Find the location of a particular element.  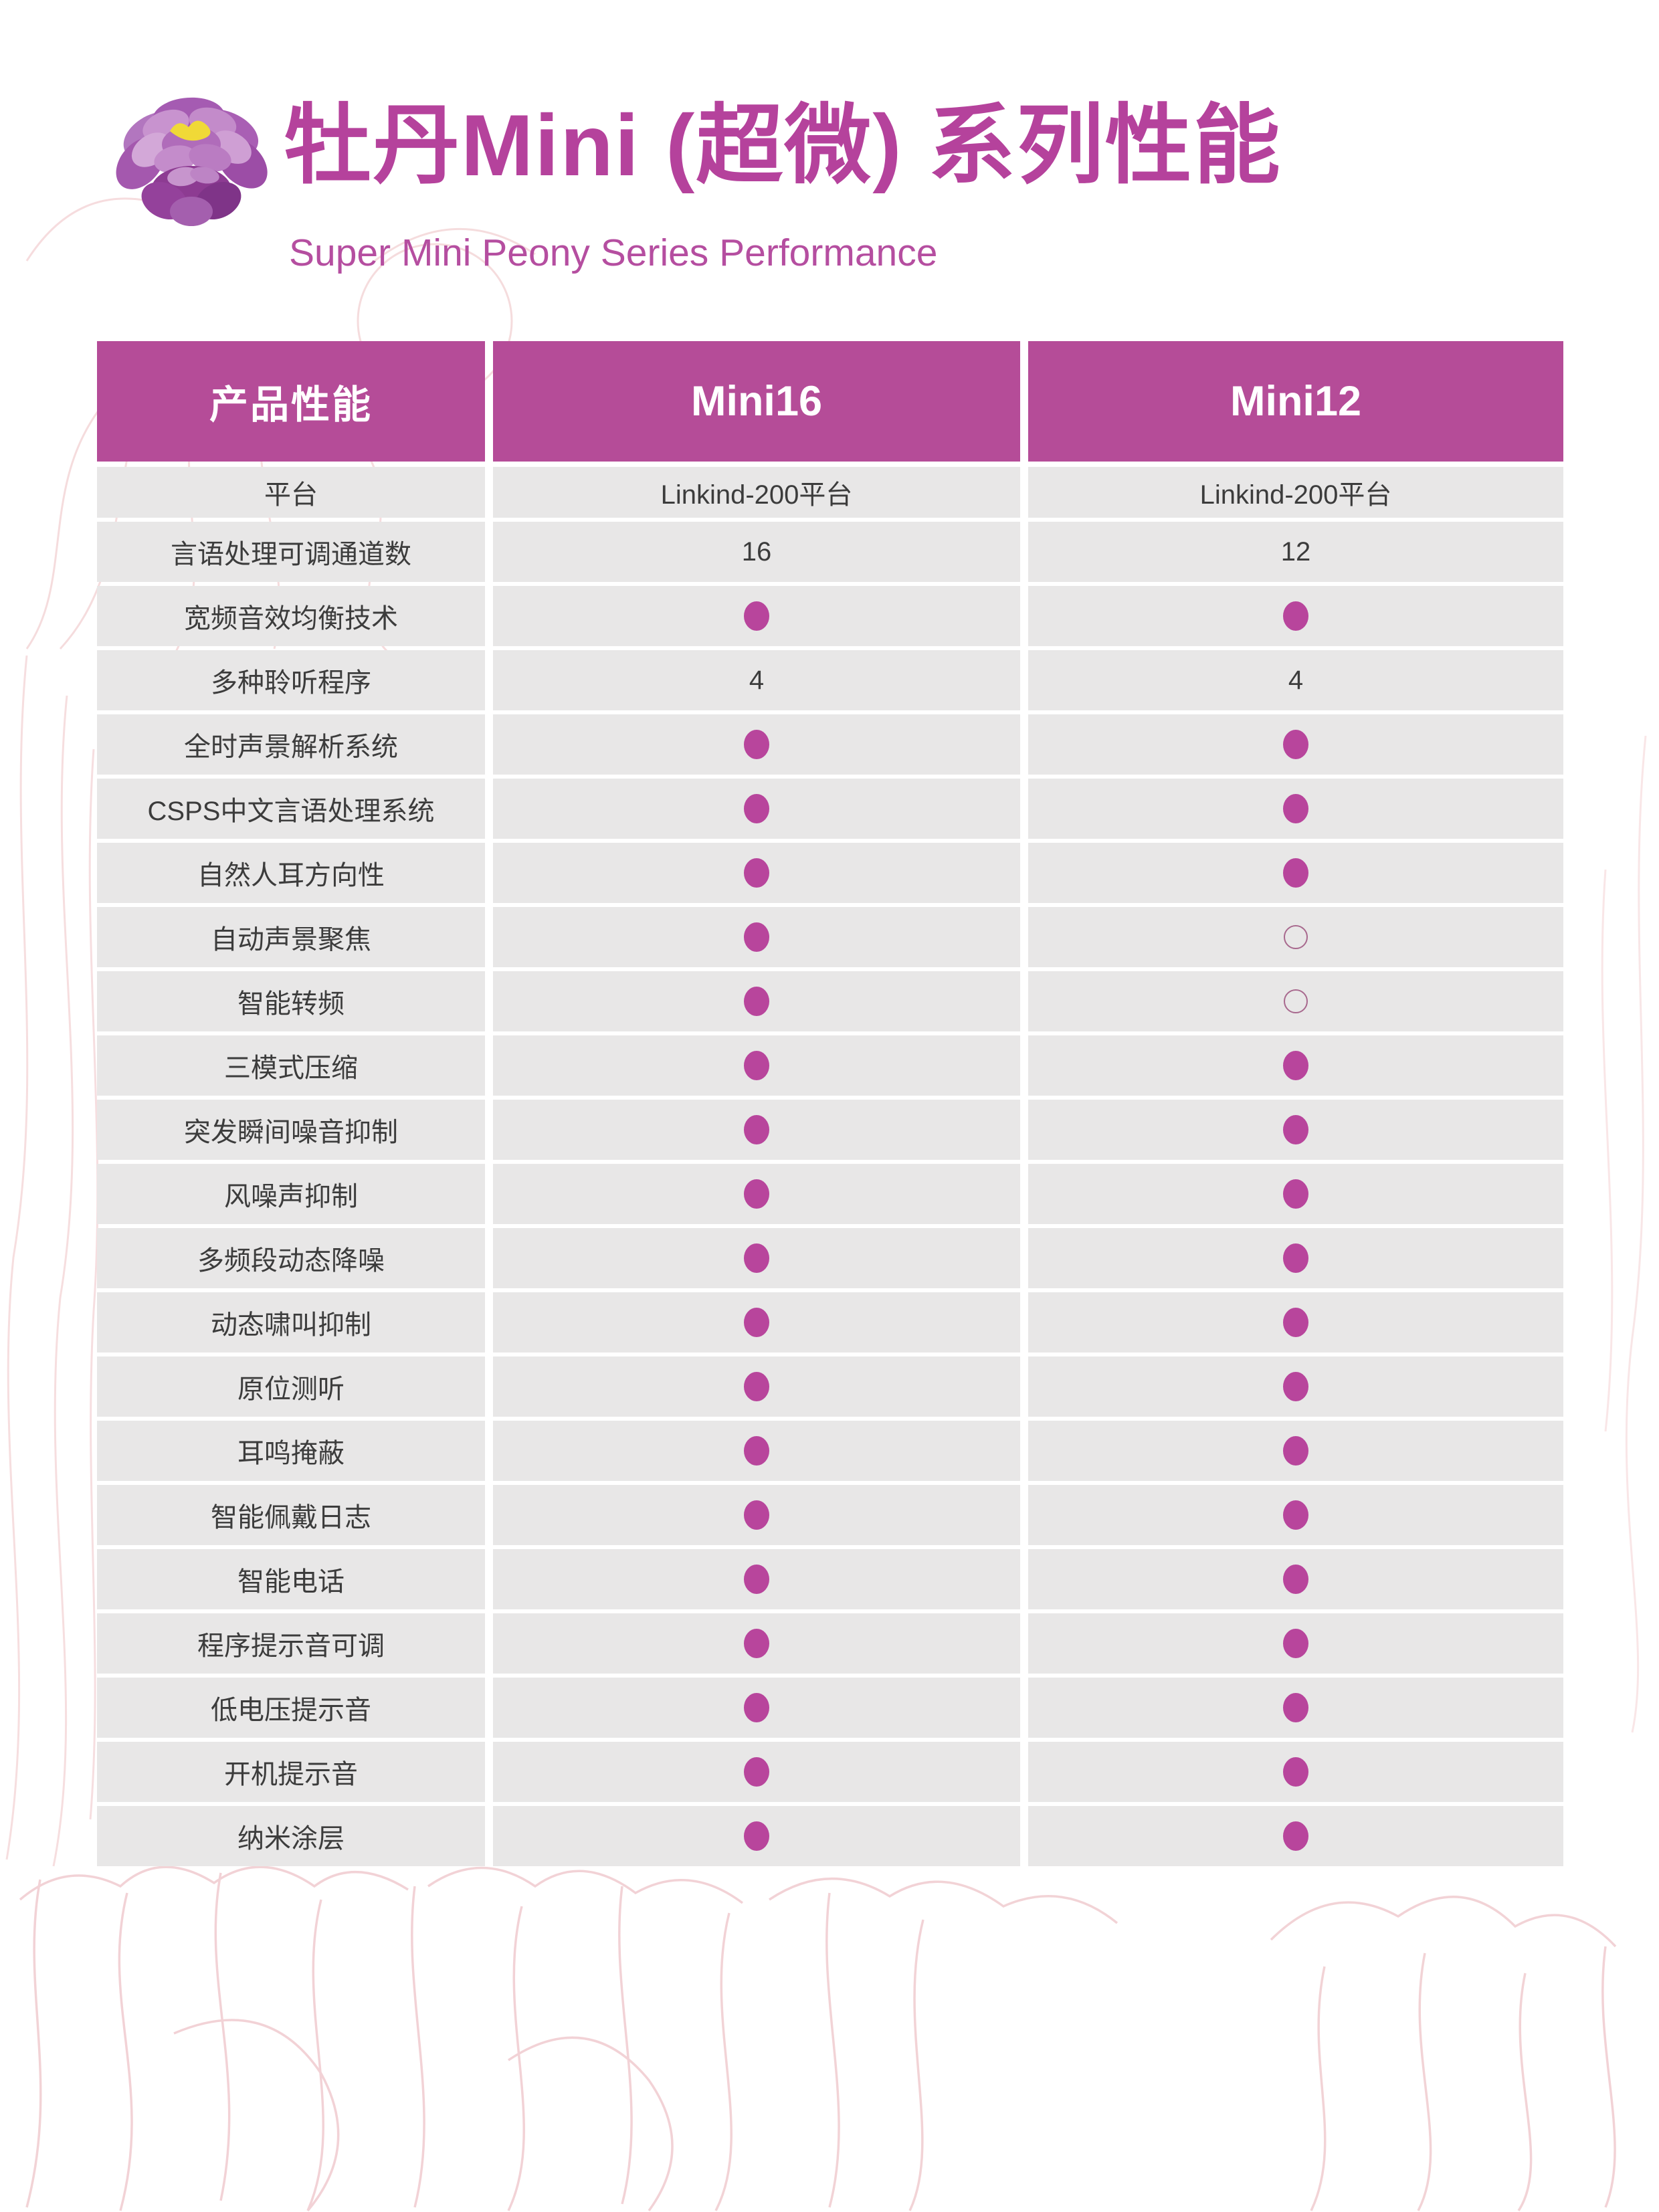

feature-label-cell: 多种聆听程序 is located at coordinates (291, 680).